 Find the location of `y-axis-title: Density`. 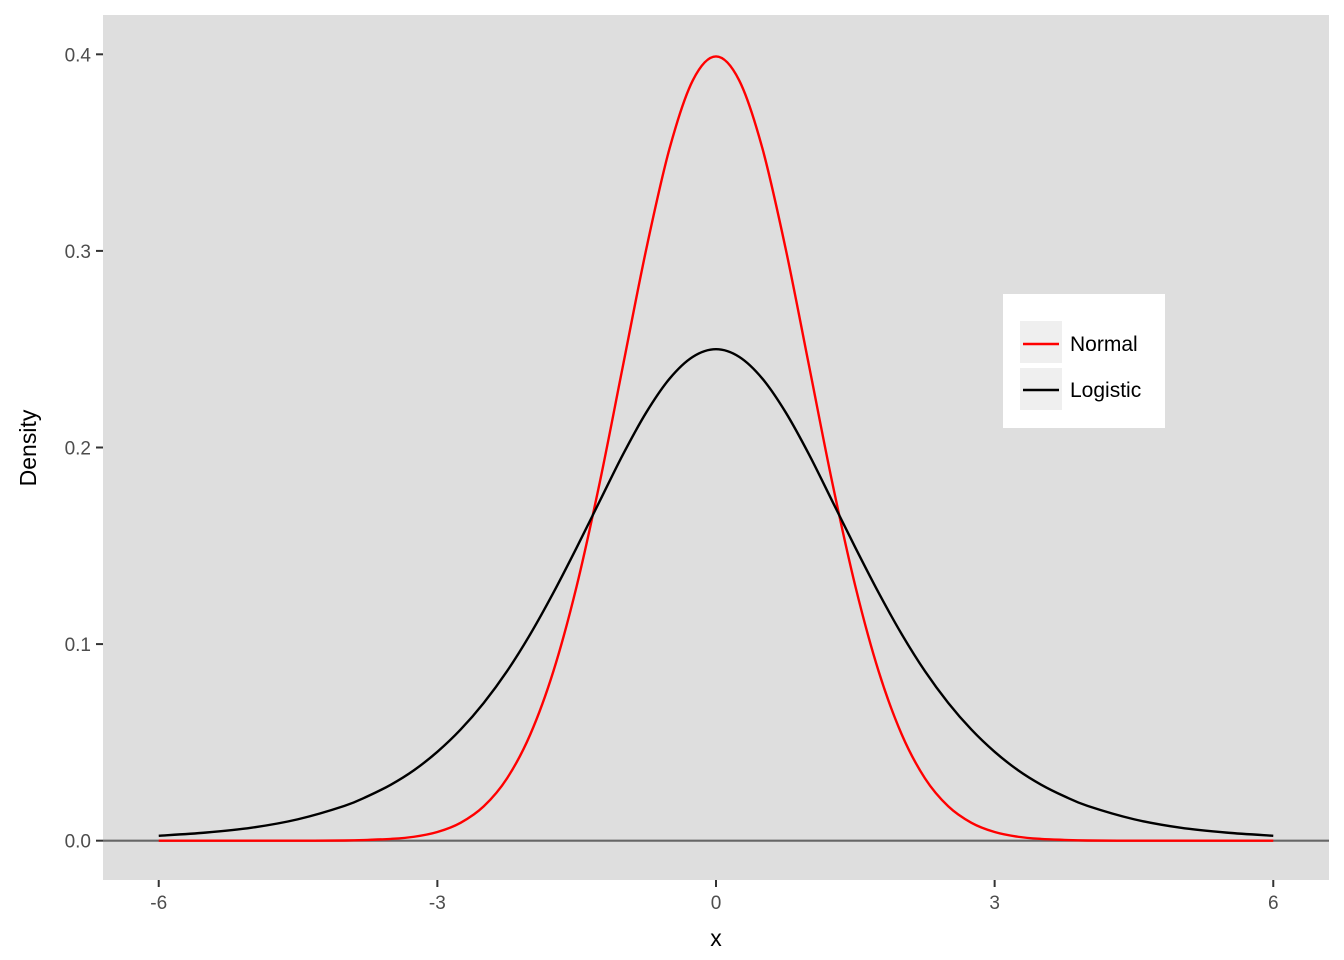

y-axis-title: Density is located at coordinates (28, 447).